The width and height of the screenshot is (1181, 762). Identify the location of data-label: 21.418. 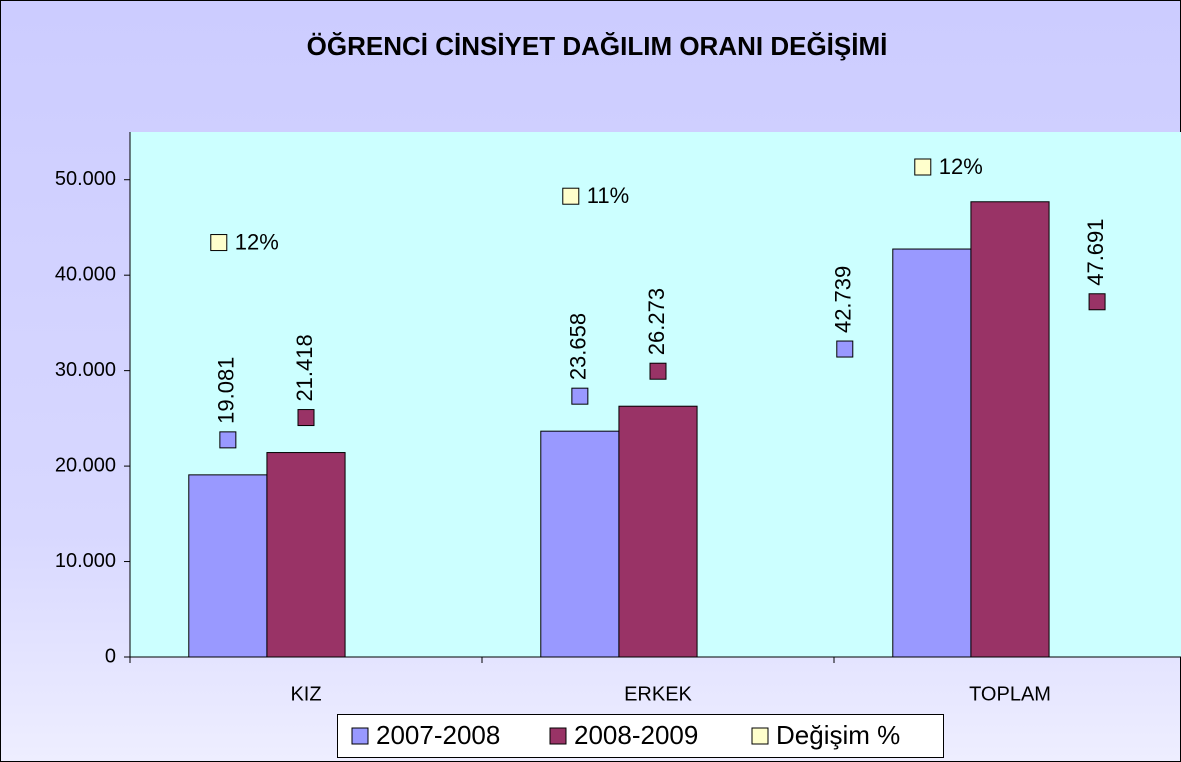
(304, 367).